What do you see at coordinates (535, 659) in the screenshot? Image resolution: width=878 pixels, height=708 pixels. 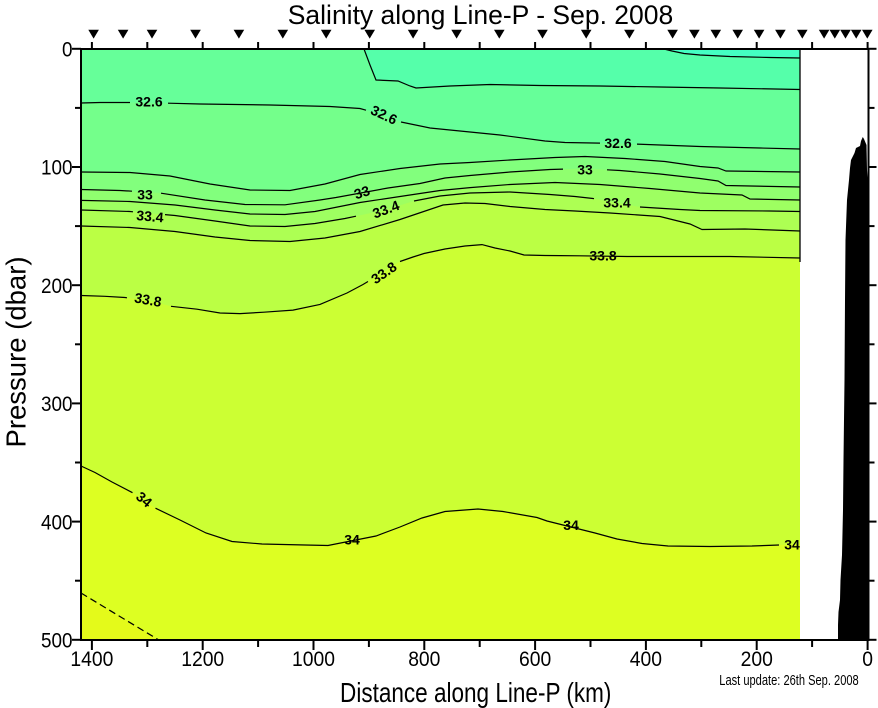 I see `svg-text: 600` at bounding box center [535, 659].